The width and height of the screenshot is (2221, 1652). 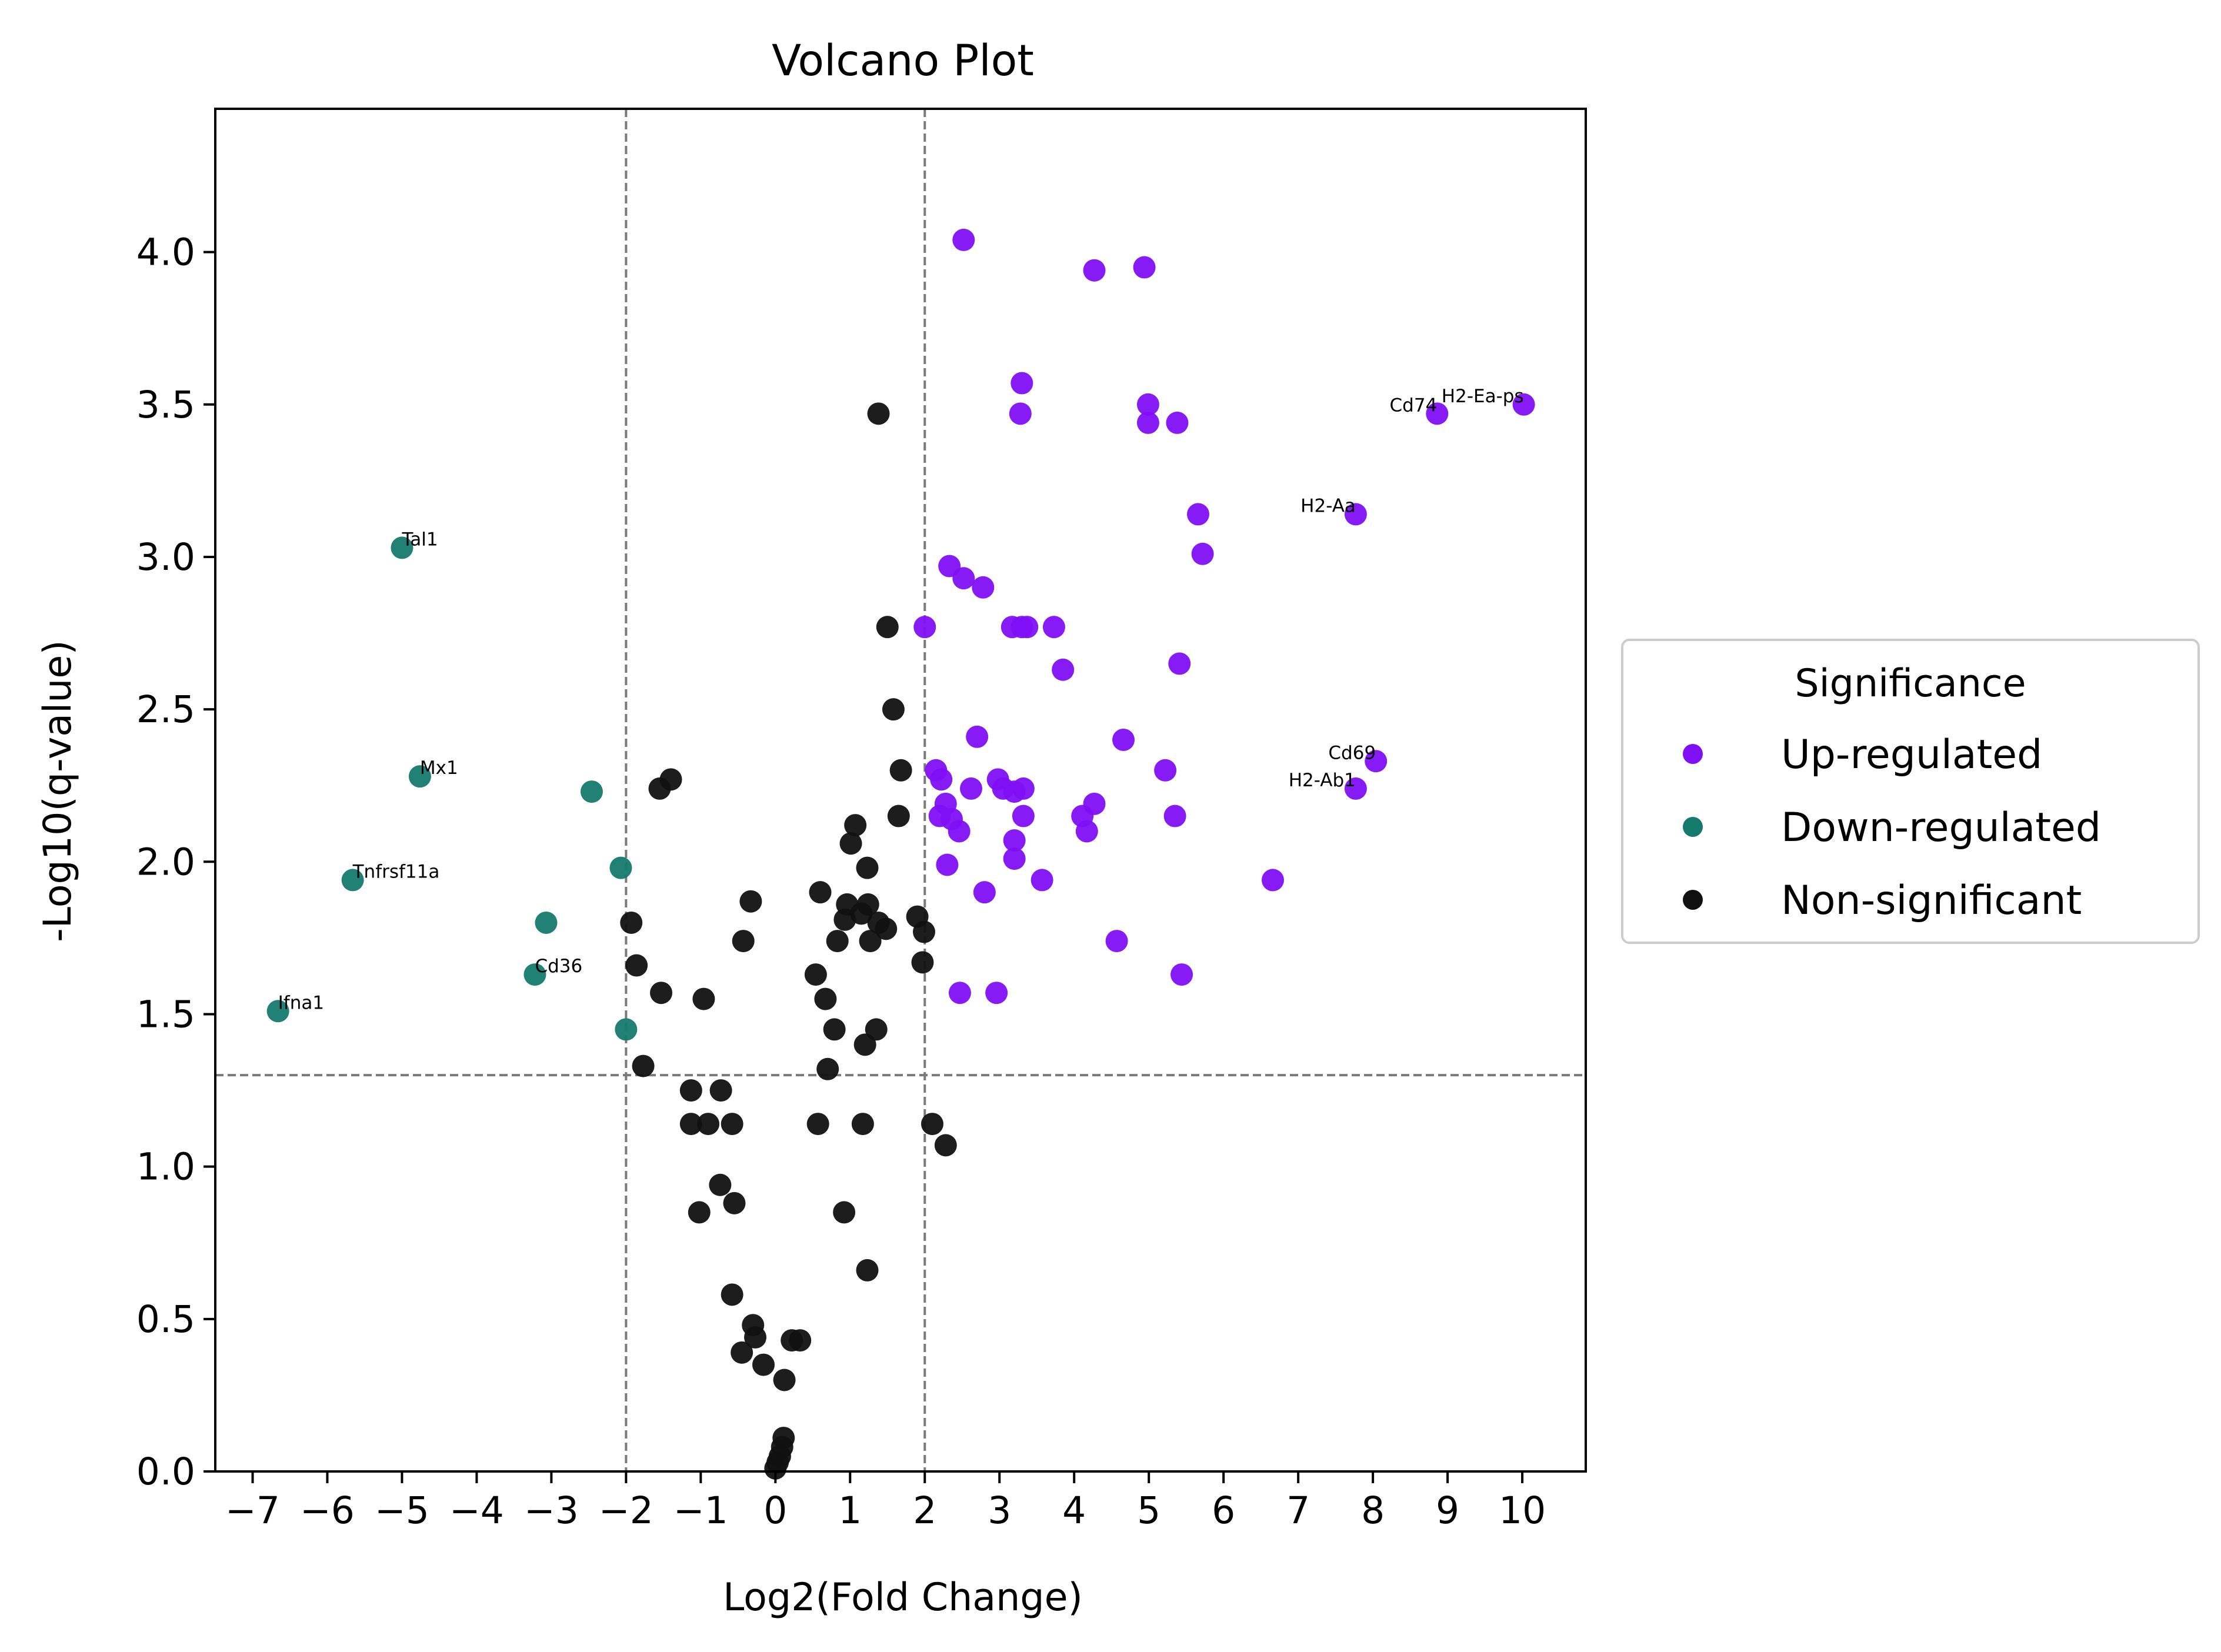 What do you see at coordinates (402, 1510) in the screenshot?
I see `x-tick-label: −5` at bounding box center [402, 1510].